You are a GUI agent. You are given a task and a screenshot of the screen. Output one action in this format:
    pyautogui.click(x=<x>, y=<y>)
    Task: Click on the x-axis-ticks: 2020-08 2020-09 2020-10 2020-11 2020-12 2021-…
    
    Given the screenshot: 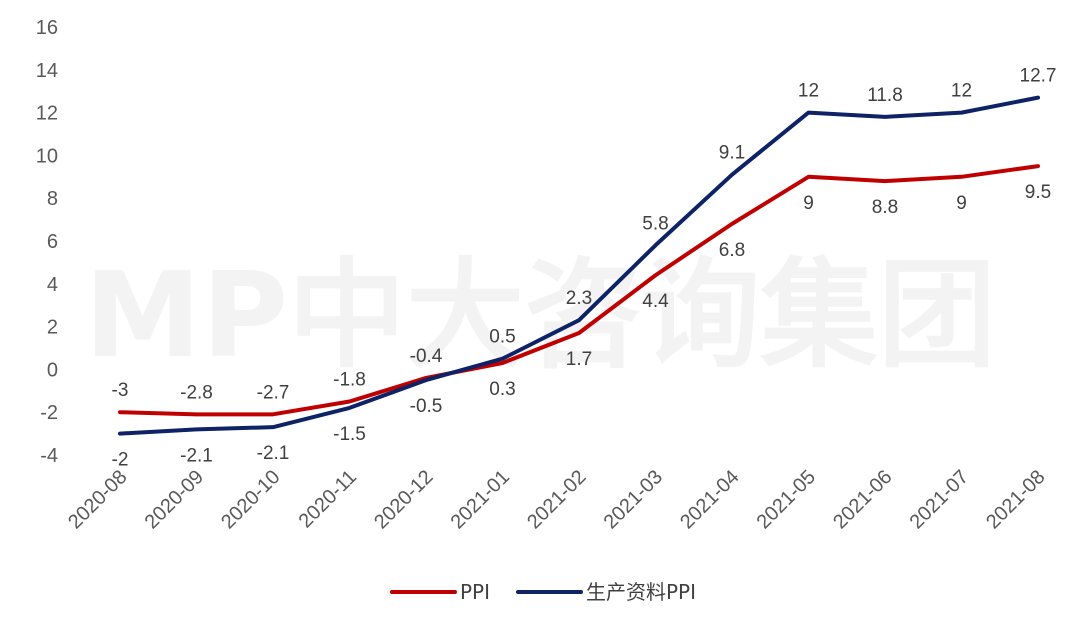 What is the action you would take?
    pyautogui.click(x=556, y=499)
    